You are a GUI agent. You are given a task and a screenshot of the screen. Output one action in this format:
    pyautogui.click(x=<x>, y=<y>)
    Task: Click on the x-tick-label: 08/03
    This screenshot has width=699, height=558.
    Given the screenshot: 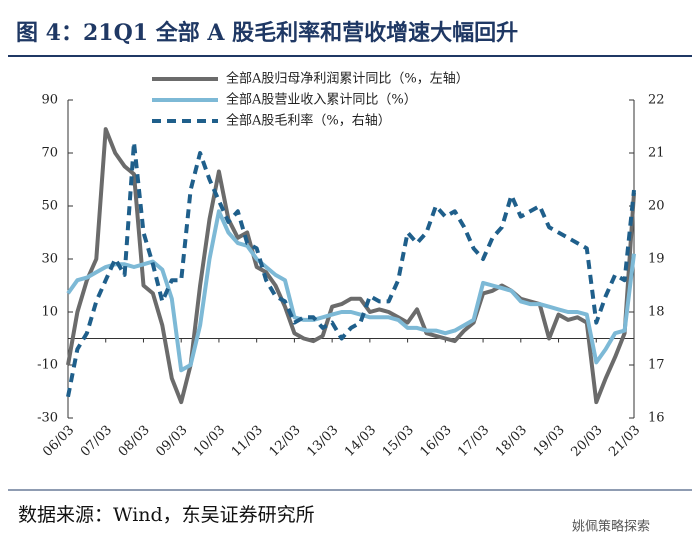 What is the action you would take?
    pyautogui.click(x=134, y=441)
    